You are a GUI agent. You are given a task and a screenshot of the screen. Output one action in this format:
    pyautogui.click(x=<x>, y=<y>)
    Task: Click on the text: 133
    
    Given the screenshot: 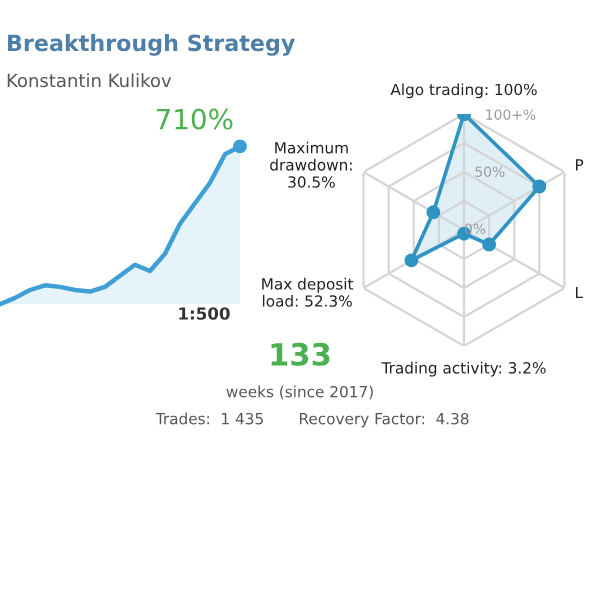 What is the action you would take?
    pyautogui.click(x=300, y=354)
    